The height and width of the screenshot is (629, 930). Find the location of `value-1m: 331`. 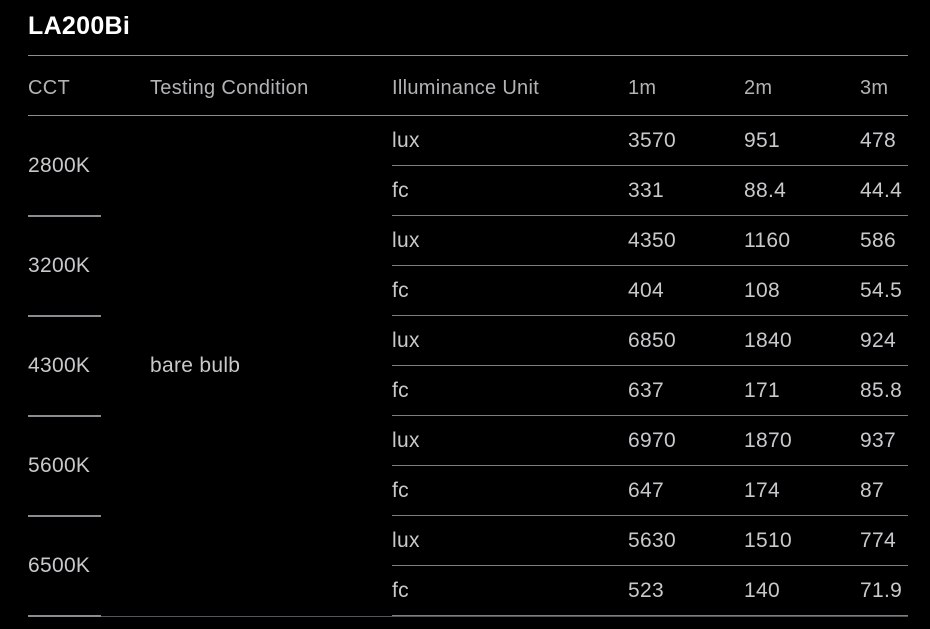

value-1m: 331 is located at coordinates (646, 190).